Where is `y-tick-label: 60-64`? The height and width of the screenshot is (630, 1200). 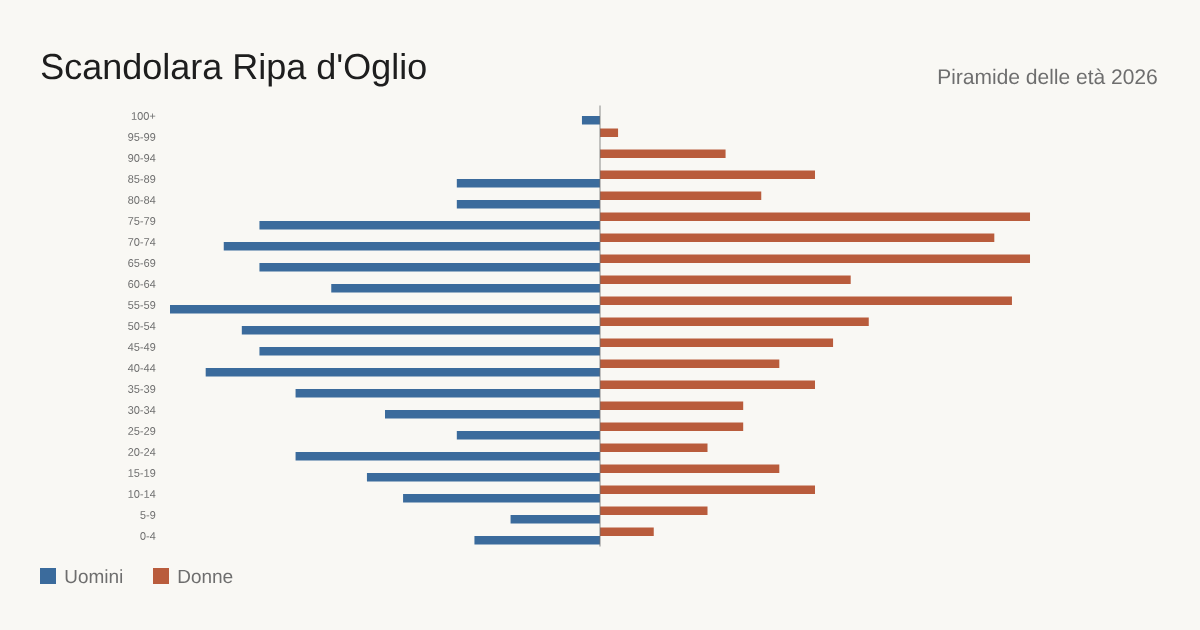 y-tick-label: 60-64 is located at coordinates (142, 284).